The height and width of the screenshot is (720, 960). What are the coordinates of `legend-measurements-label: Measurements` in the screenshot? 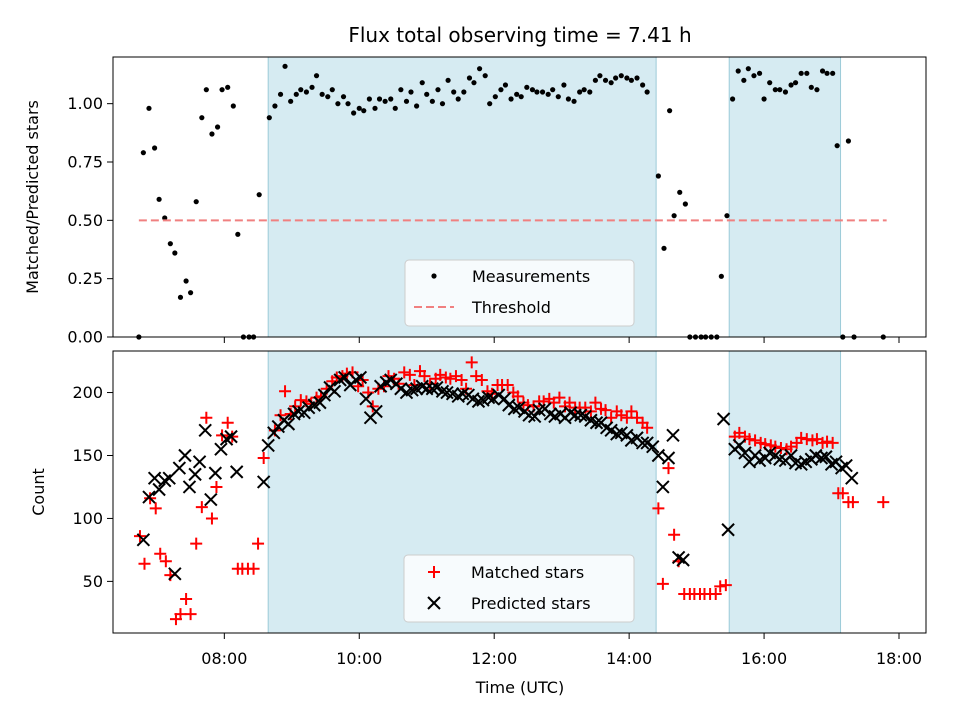 It's located at (531, 276).